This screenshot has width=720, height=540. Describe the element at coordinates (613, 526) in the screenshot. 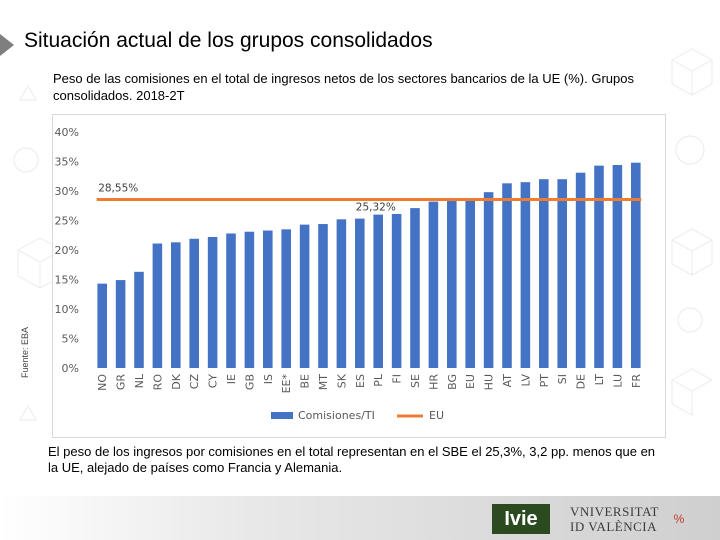

I see `uv-logo-line2: ID VALÈNCIA` at that location.